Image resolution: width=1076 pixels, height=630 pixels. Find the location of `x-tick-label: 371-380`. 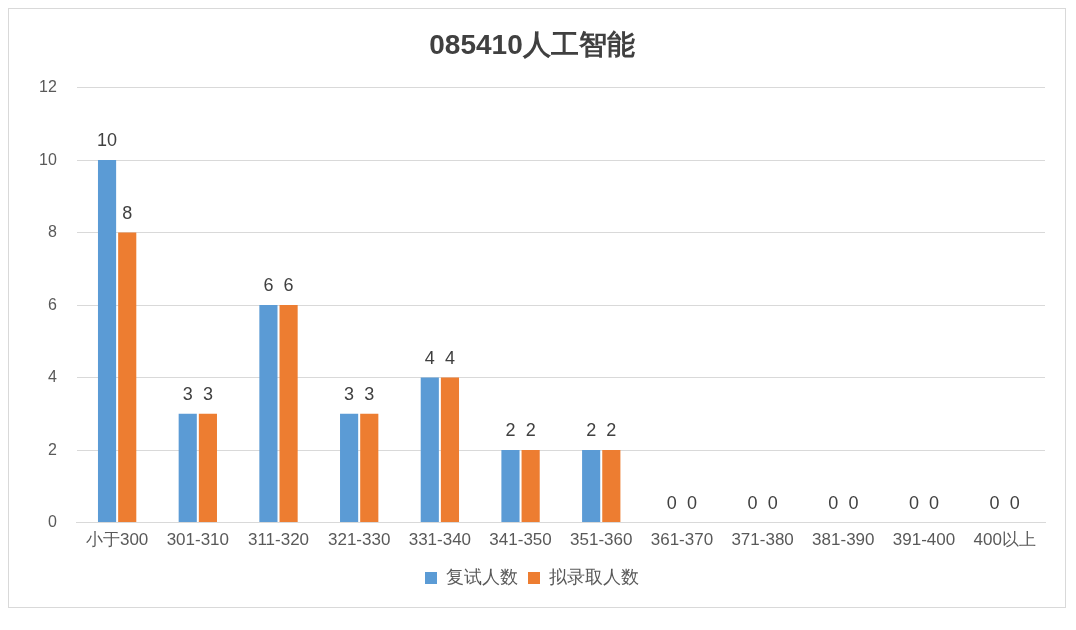

x-tick-label: 371-380 is located at coordinates (762, 540).